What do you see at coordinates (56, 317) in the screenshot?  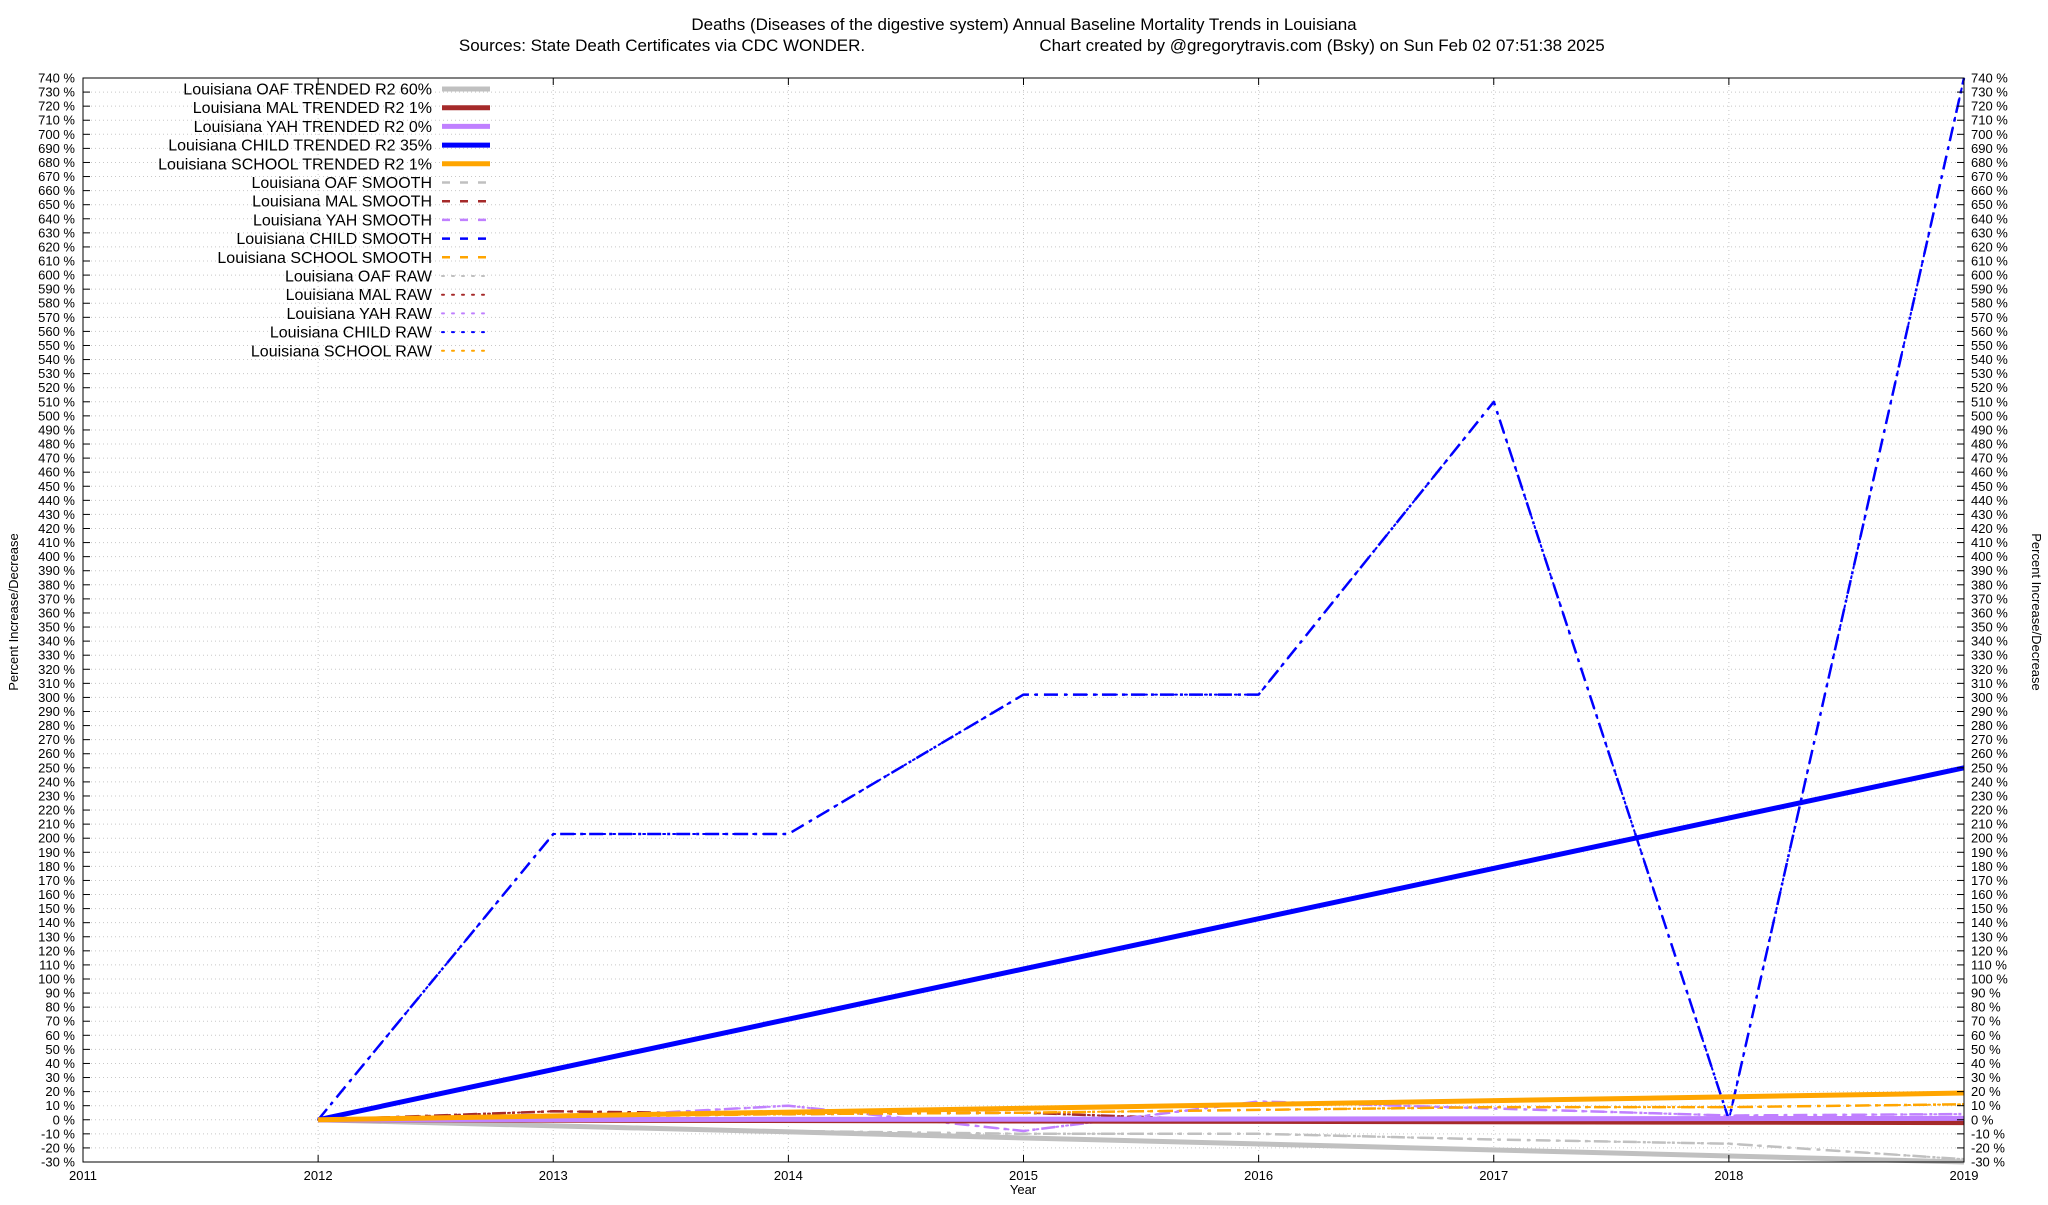 I see `y-tick-label-left: 570 %` at bounding box center [56, 317].